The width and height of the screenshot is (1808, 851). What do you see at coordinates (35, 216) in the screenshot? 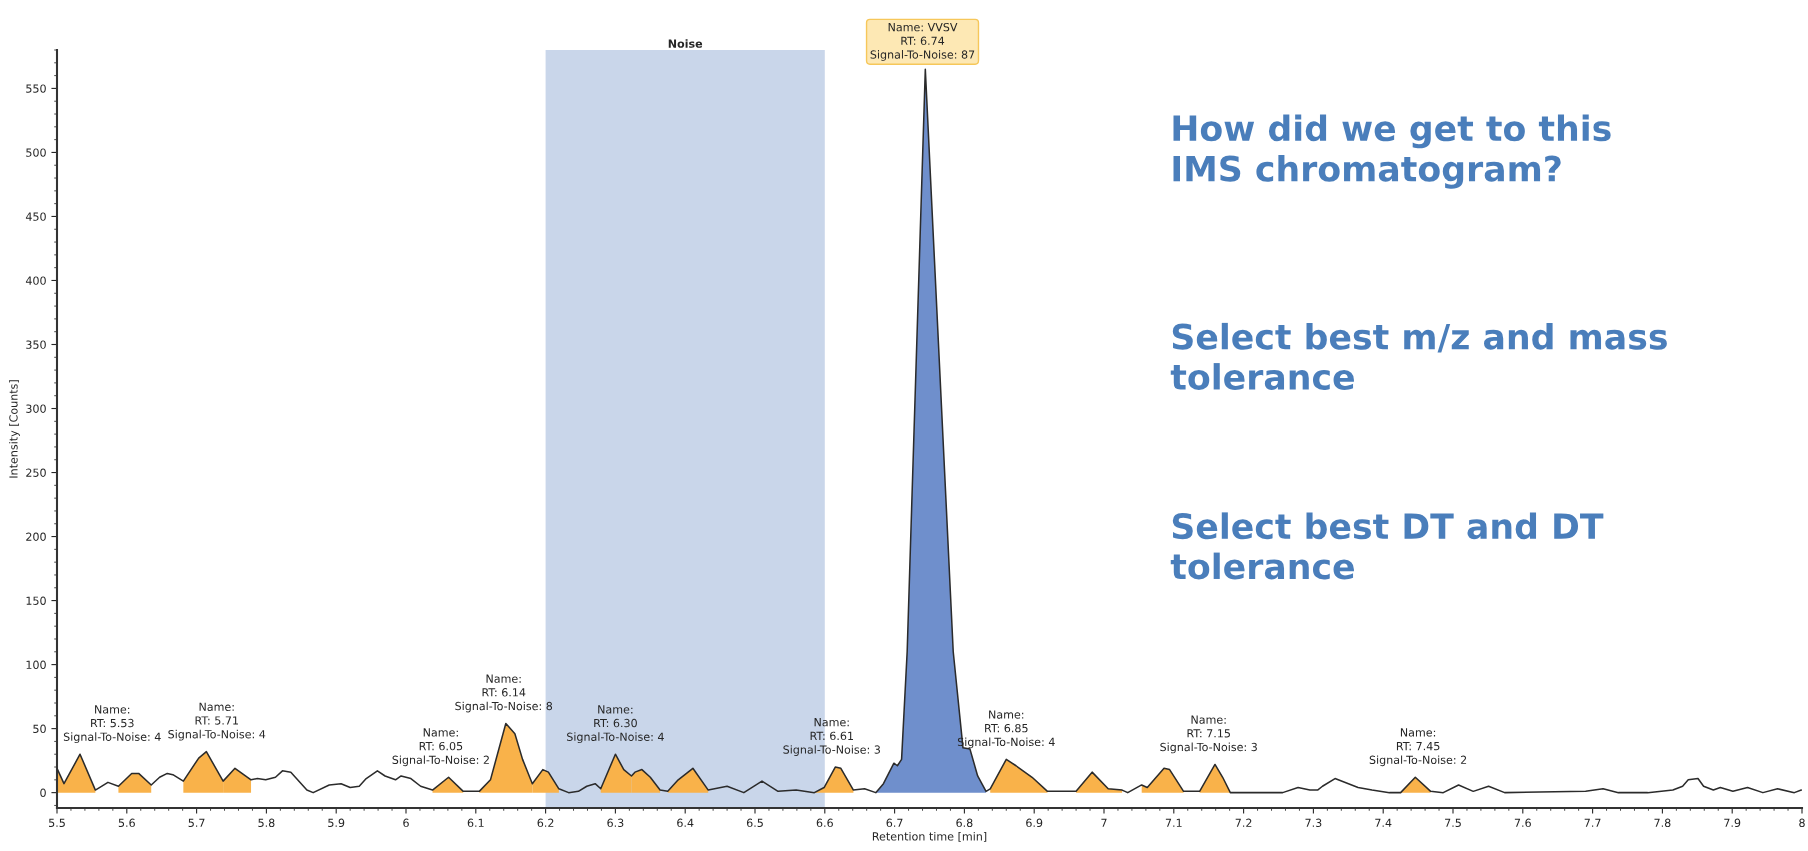
I see `y-tick-label: 450` at bounding box center [35, 216].